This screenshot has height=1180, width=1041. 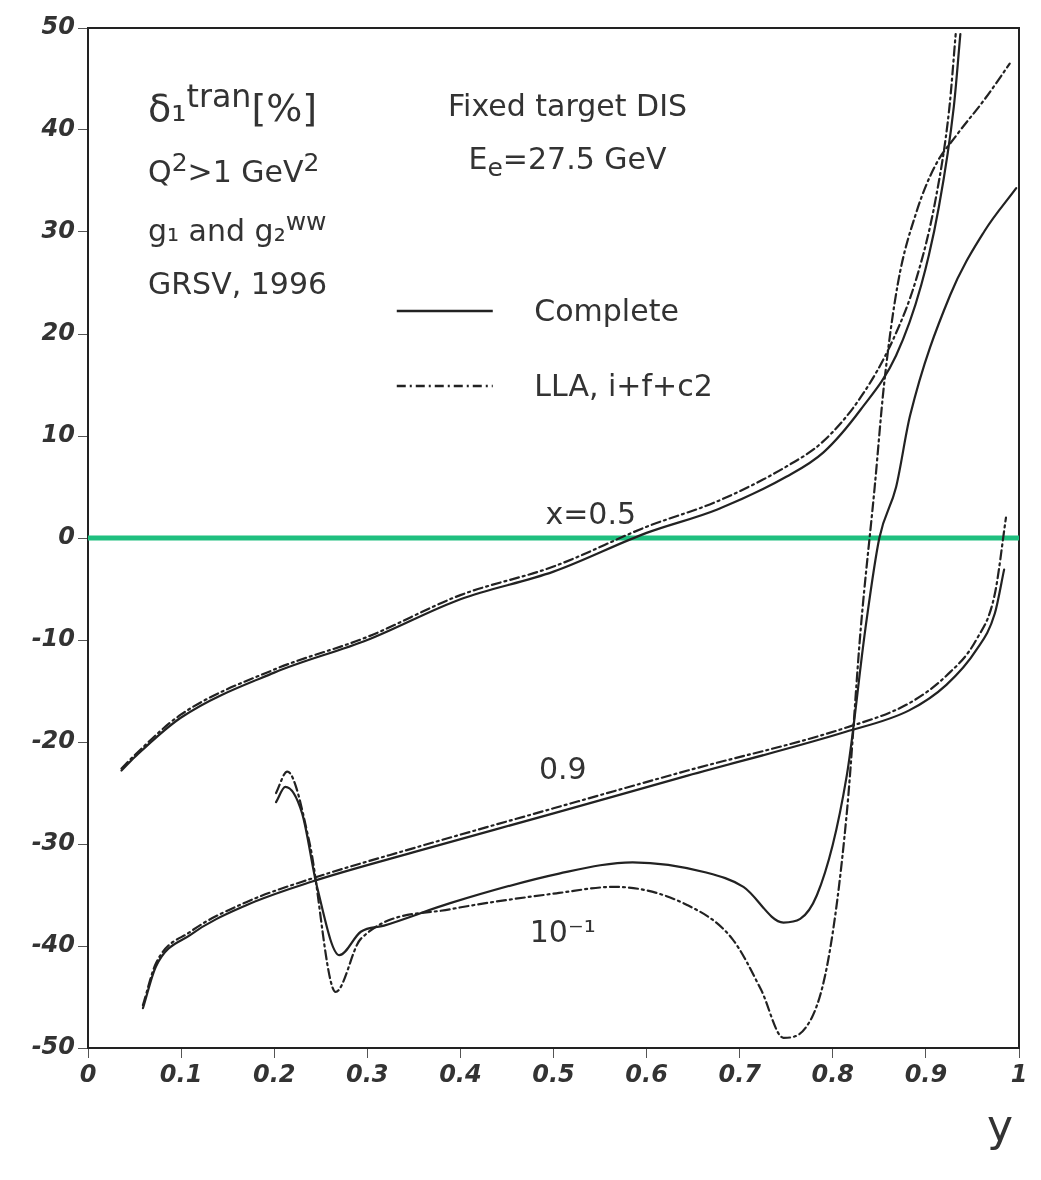 I want to click on annotation: x=0.5, so click(x=591, y=512).